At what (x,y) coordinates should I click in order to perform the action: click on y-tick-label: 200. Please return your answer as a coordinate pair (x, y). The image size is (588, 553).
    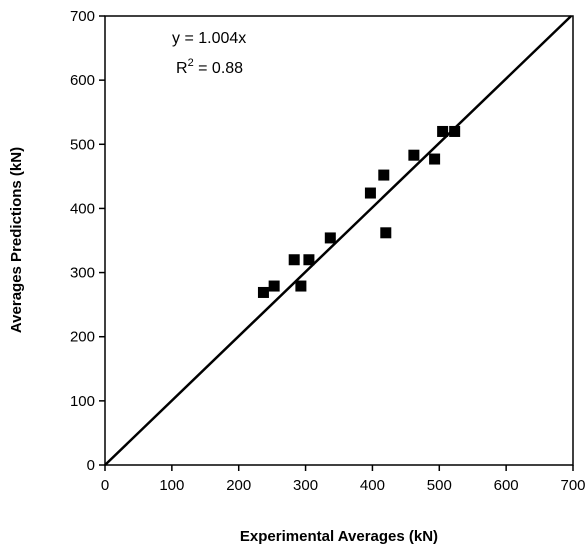
    Looking at the image, I should click on (82, 337).